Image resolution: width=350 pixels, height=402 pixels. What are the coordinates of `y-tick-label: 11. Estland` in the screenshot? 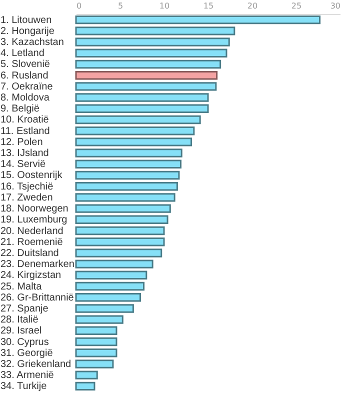 It's located at (25, 131).